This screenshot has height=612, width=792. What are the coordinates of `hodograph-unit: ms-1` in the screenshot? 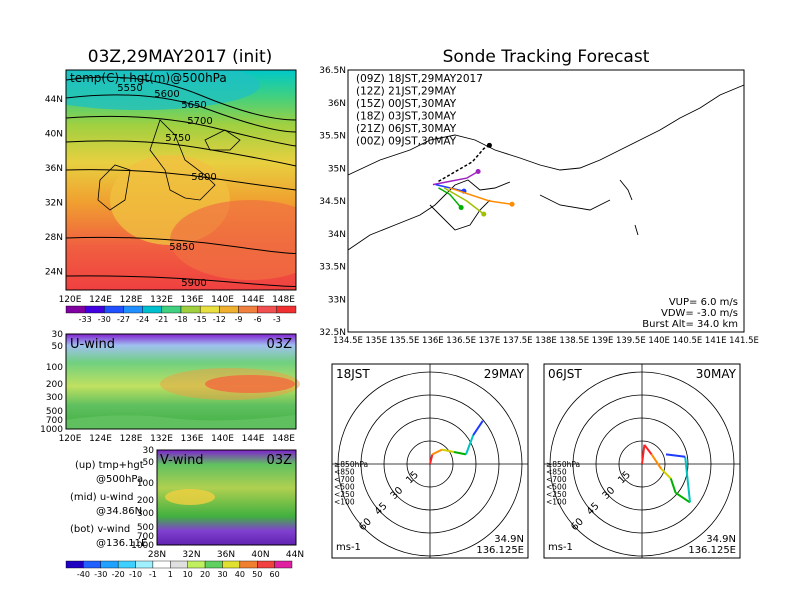 It's located at (348, 547).